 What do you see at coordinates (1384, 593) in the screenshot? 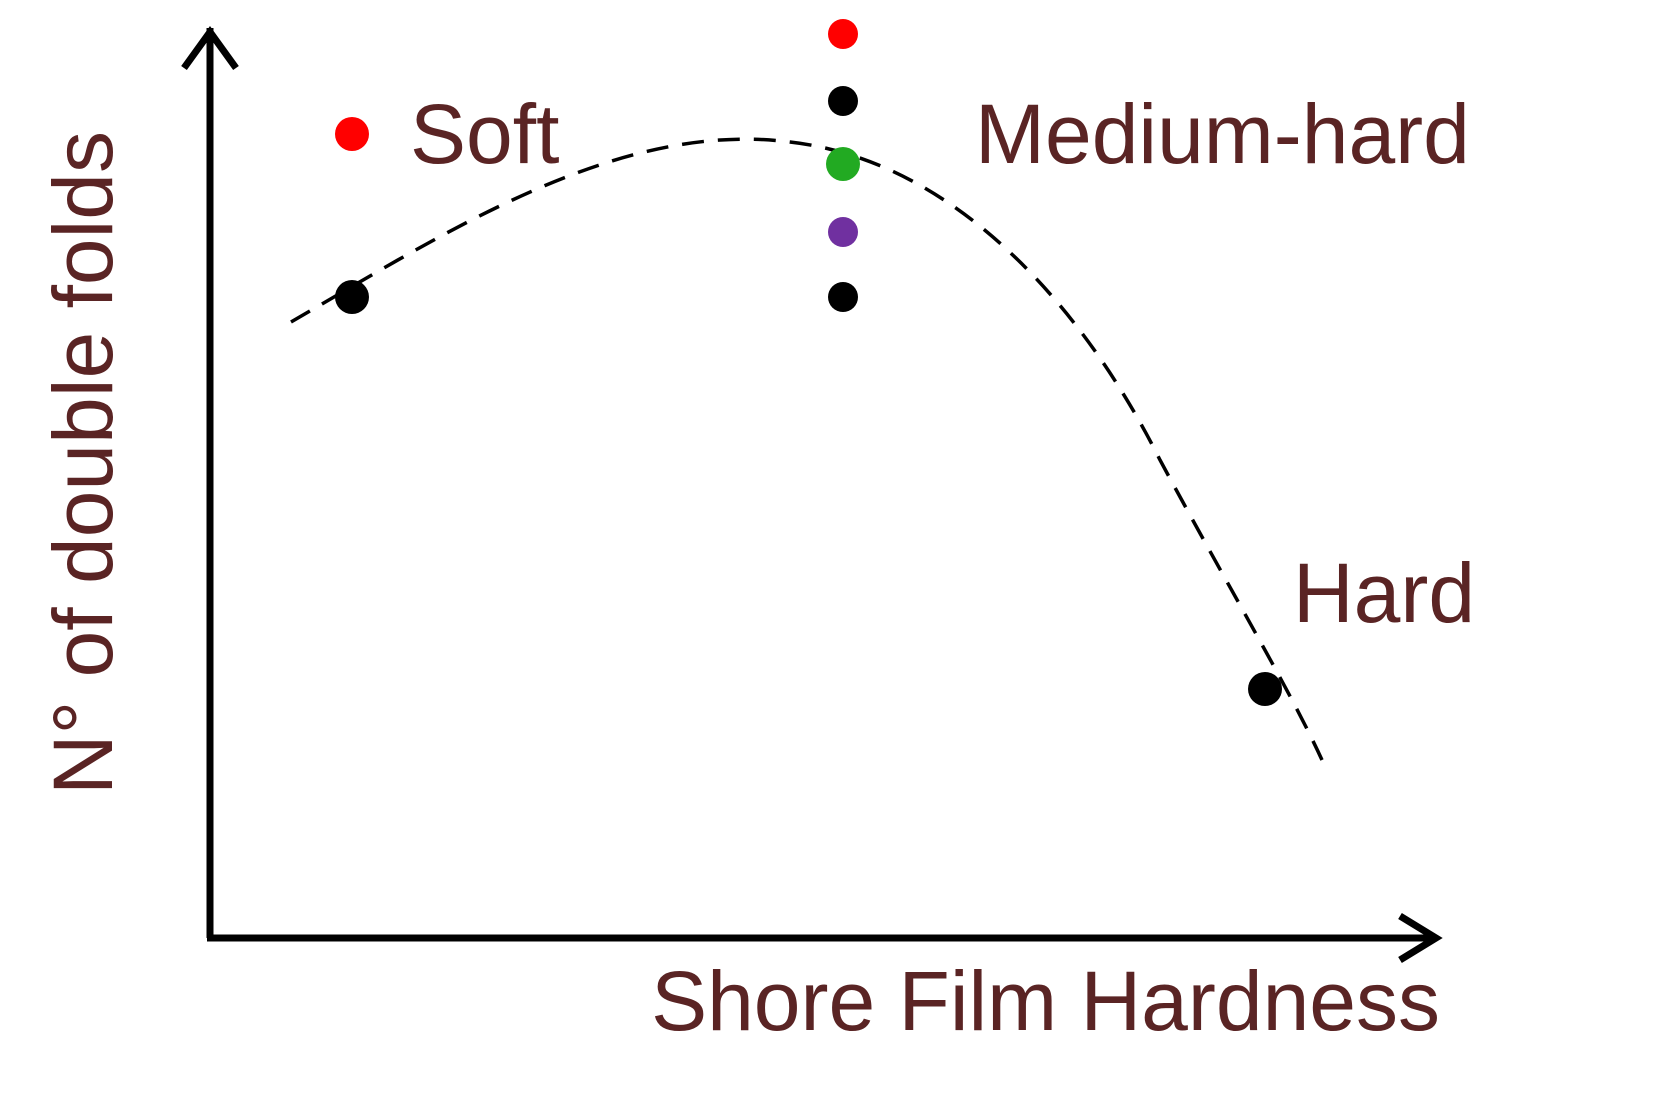
I see `annotation-hard: Hard` at bounding box center [1384, 593].